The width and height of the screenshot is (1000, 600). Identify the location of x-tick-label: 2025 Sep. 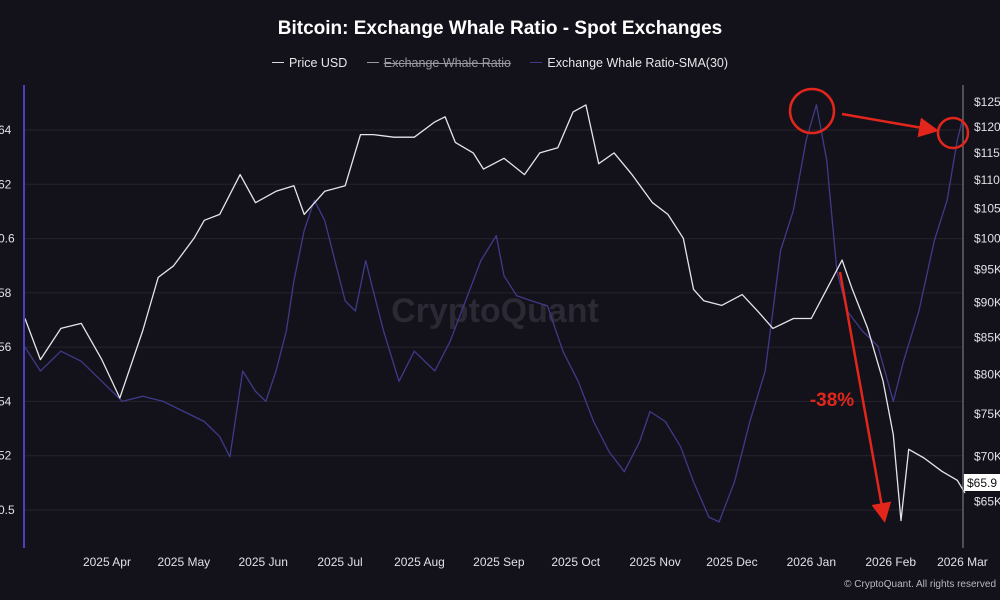
(499, 562).